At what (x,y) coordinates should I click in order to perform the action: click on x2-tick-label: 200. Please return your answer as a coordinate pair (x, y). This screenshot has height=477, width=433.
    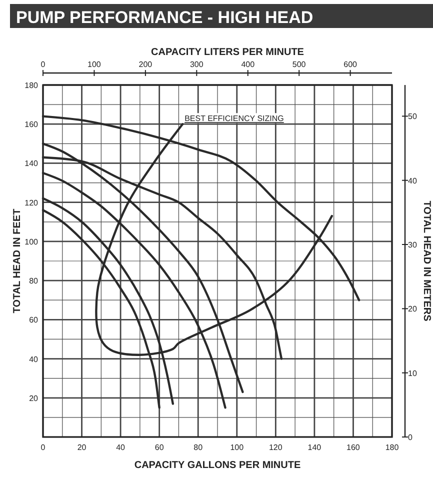
    Looking at the image, I should click on (145, 64).